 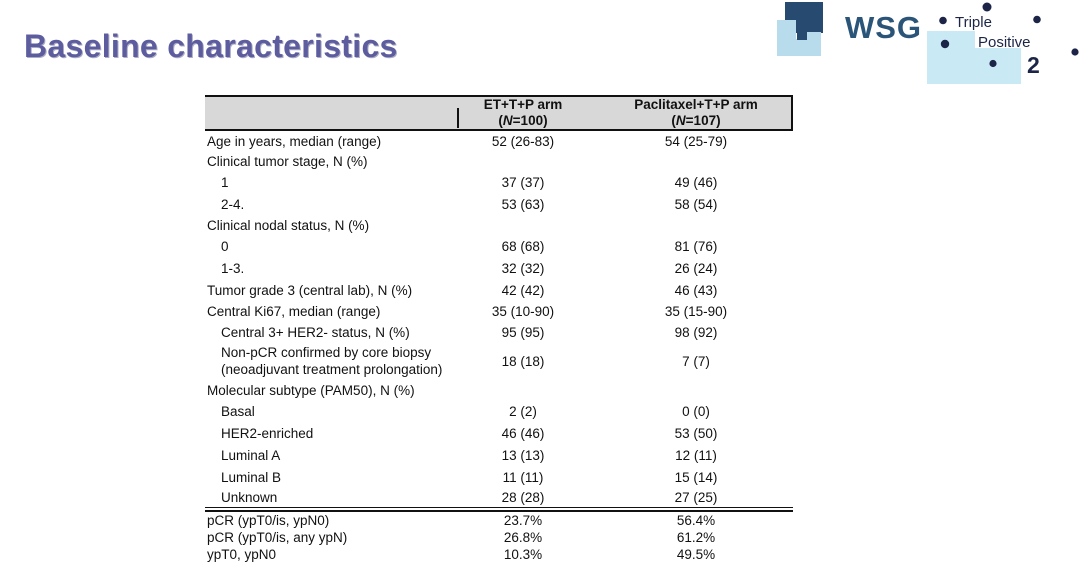 I want to click on row-value-arm2: 0 (0), so click(x=696, y=411).